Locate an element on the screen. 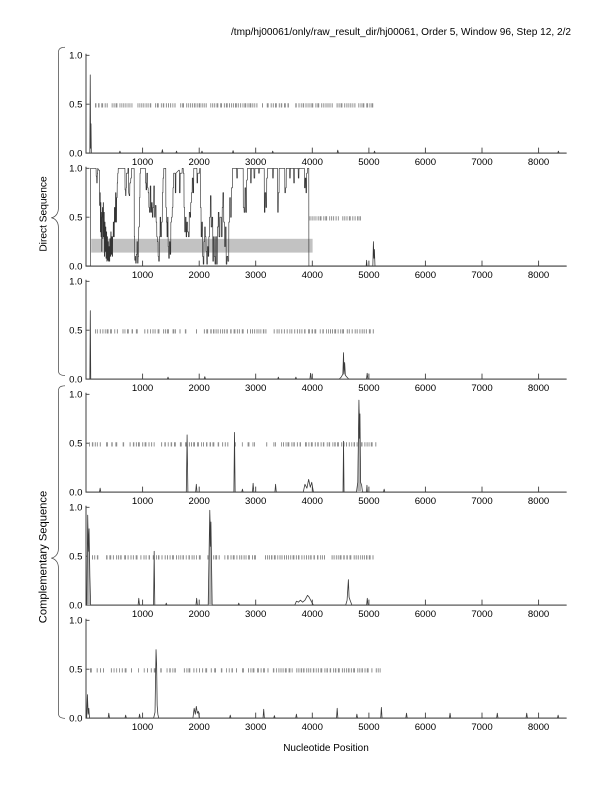 This screenshot has height=792, width=612. svg-text: Nucleotide Position is located at coordinates (326, 748).